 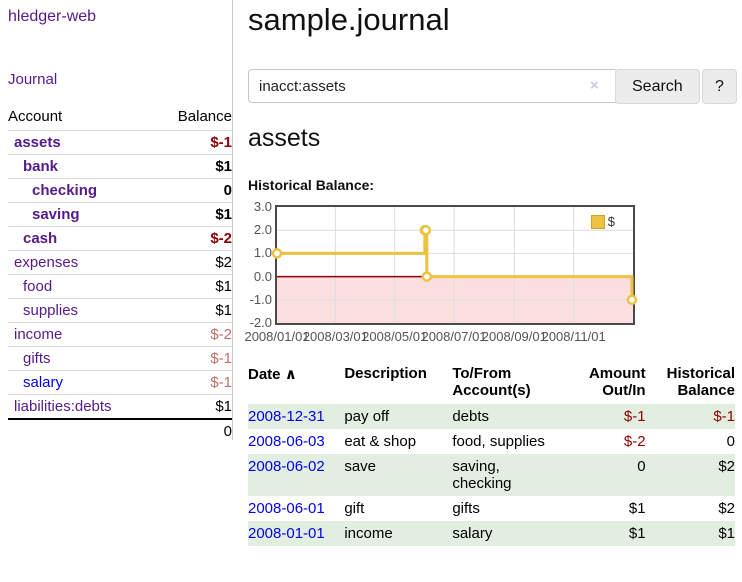 What do you see at coordinates (56, 214) in the screenshot?
I see `account-link-saving: saving` at bounding box center [56, 214].